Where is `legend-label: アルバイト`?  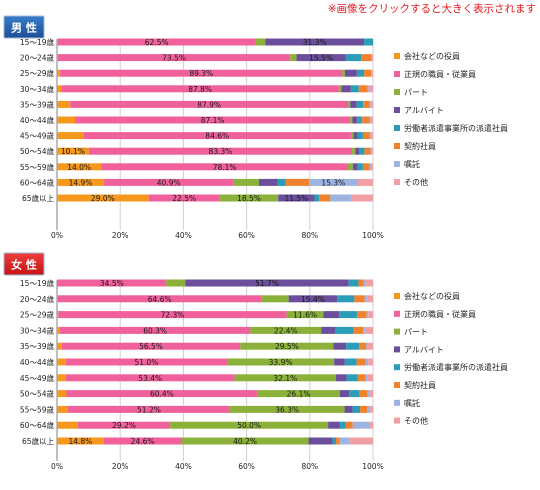 legend-label: アルバイト is located at coordinates (424, 349).